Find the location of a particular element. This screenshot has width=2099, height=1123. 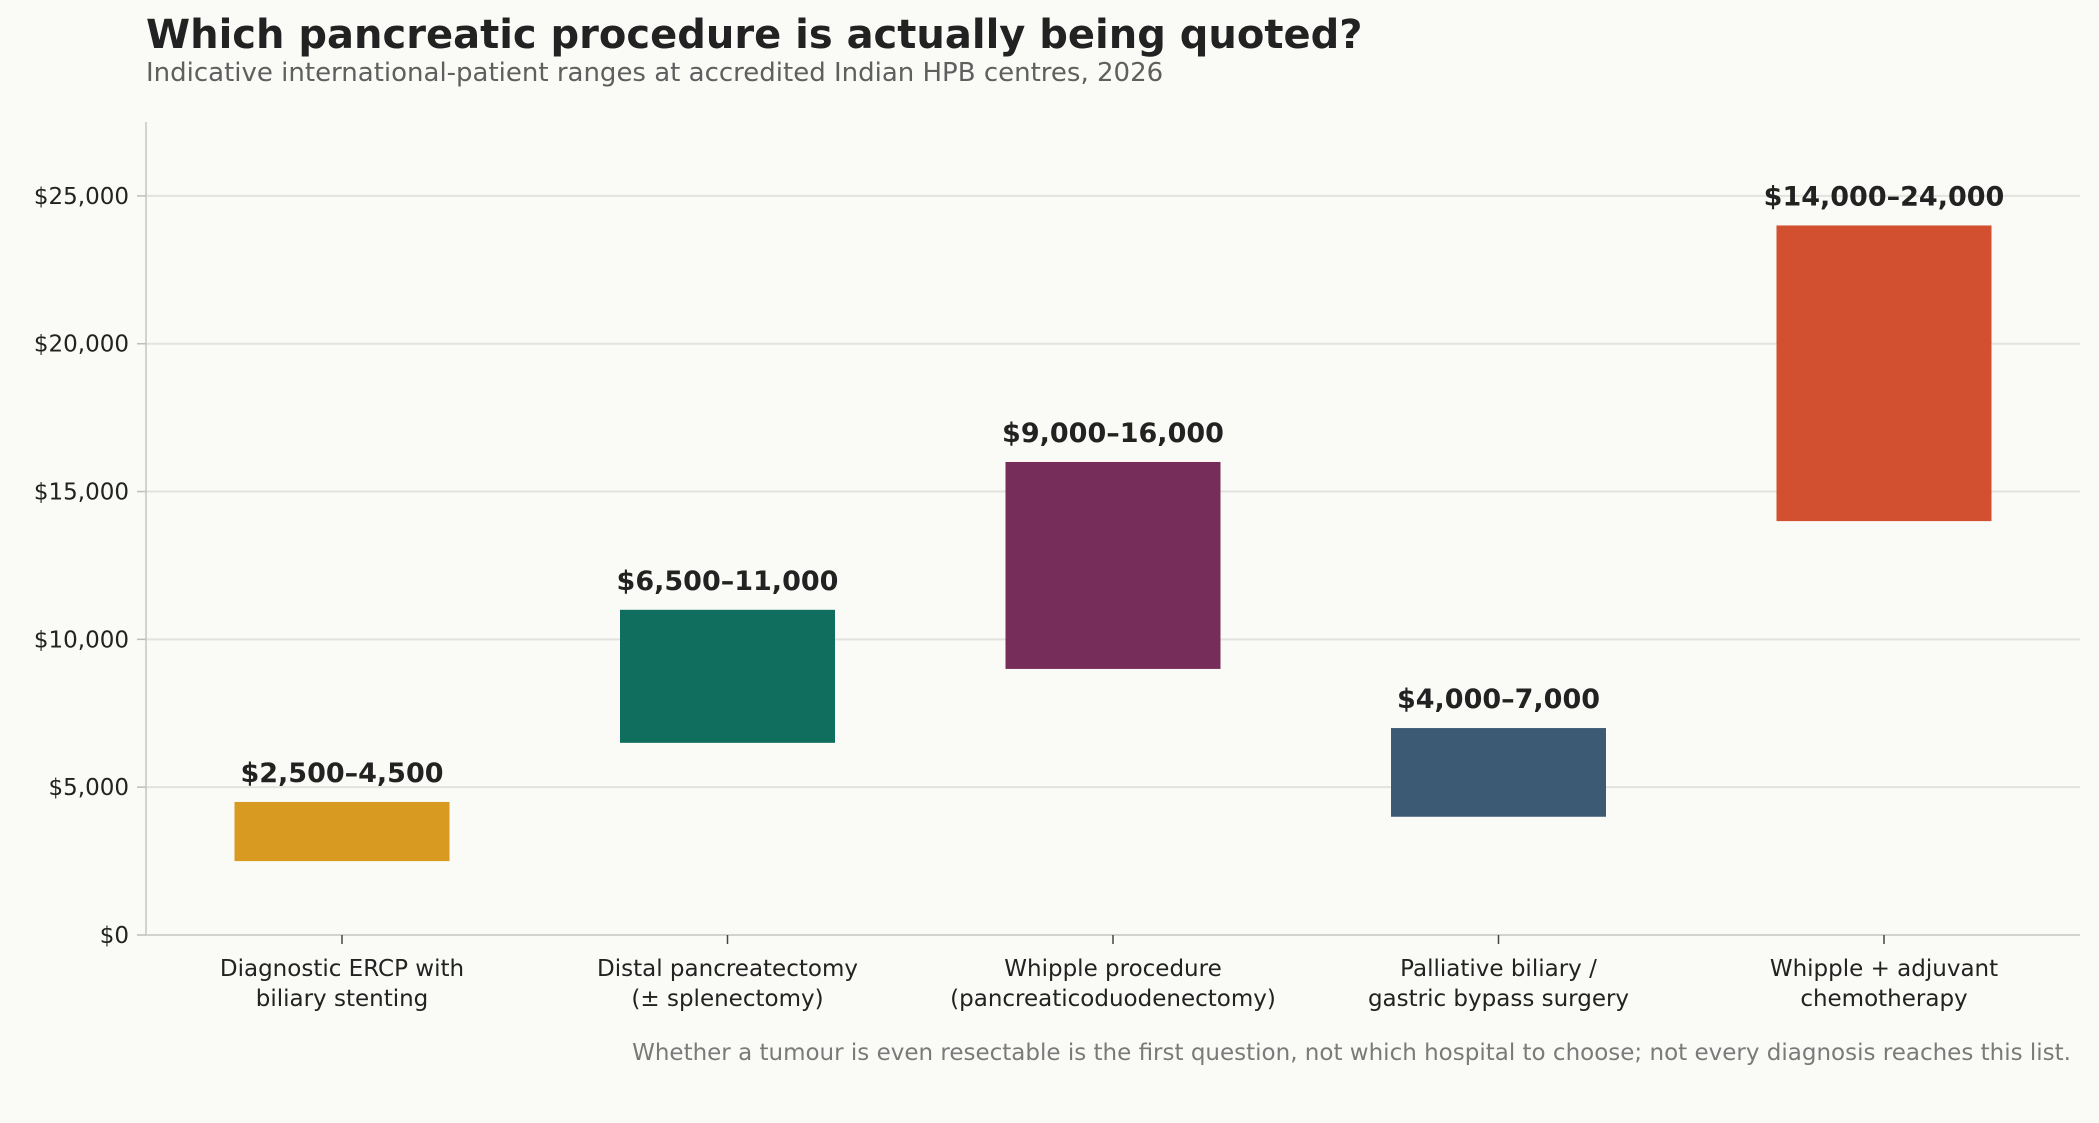

category-label: (pancreaticoduodenectomy) is located at coordinates (1113, 999).